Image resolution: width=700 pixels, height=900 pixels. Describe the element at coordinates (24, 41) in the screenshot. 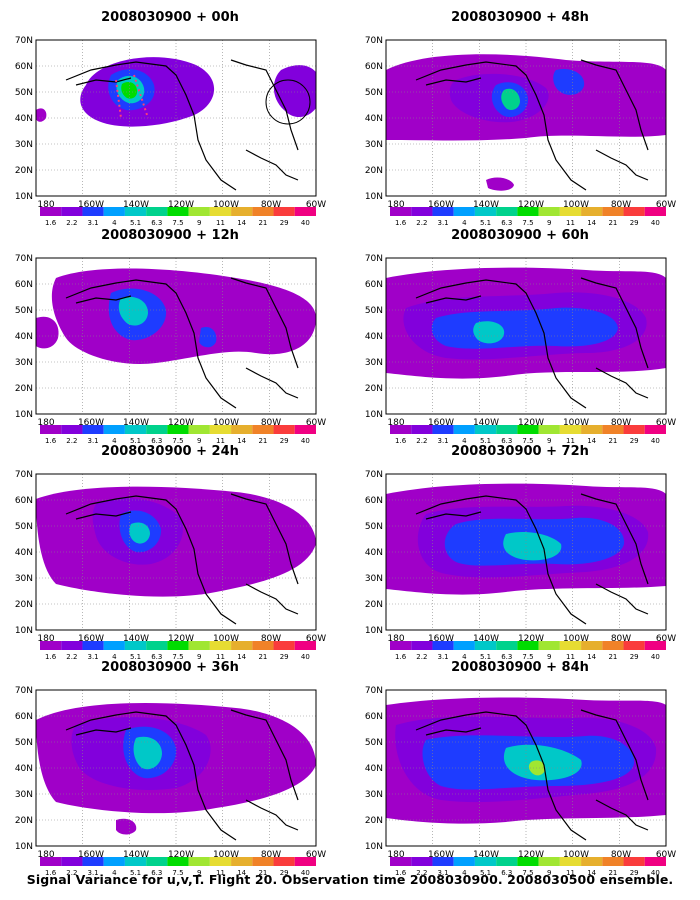

I see `lat-label: 70N` at that location.